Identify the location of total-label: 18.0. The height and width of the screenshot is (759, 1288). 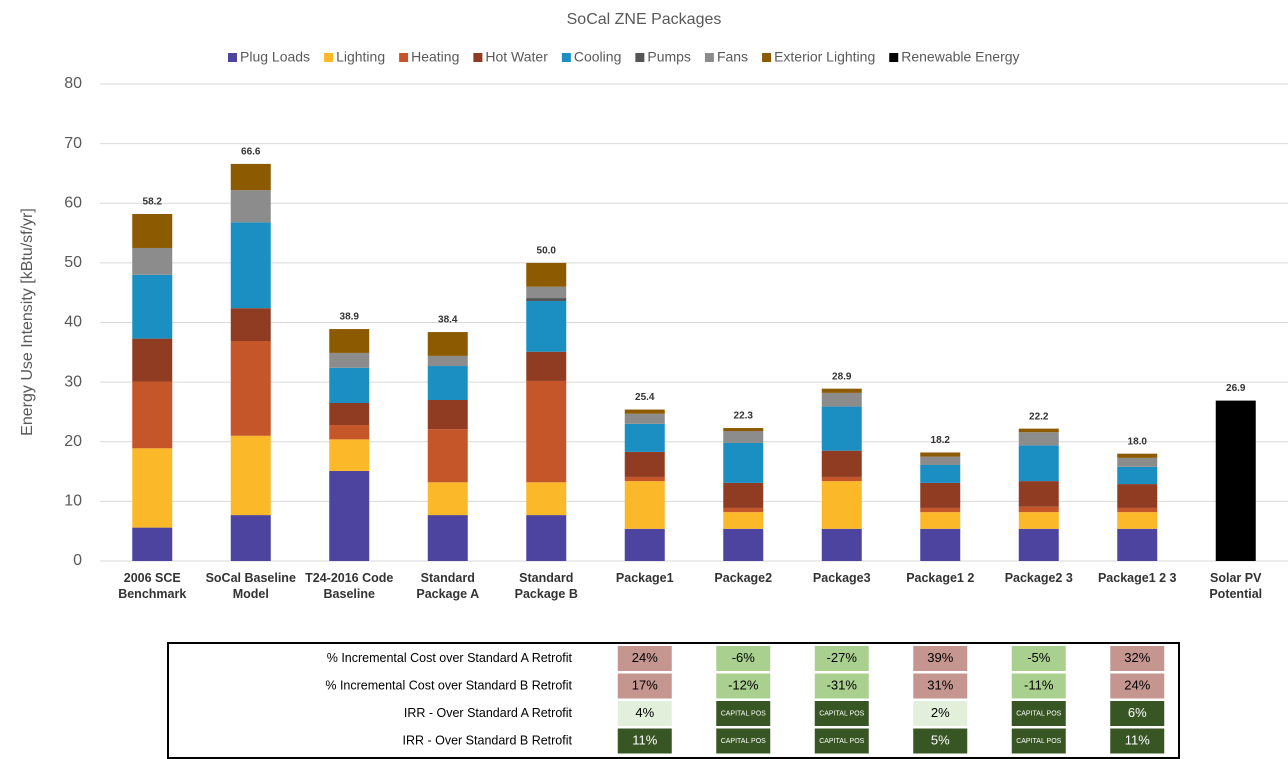
(1138, 441).